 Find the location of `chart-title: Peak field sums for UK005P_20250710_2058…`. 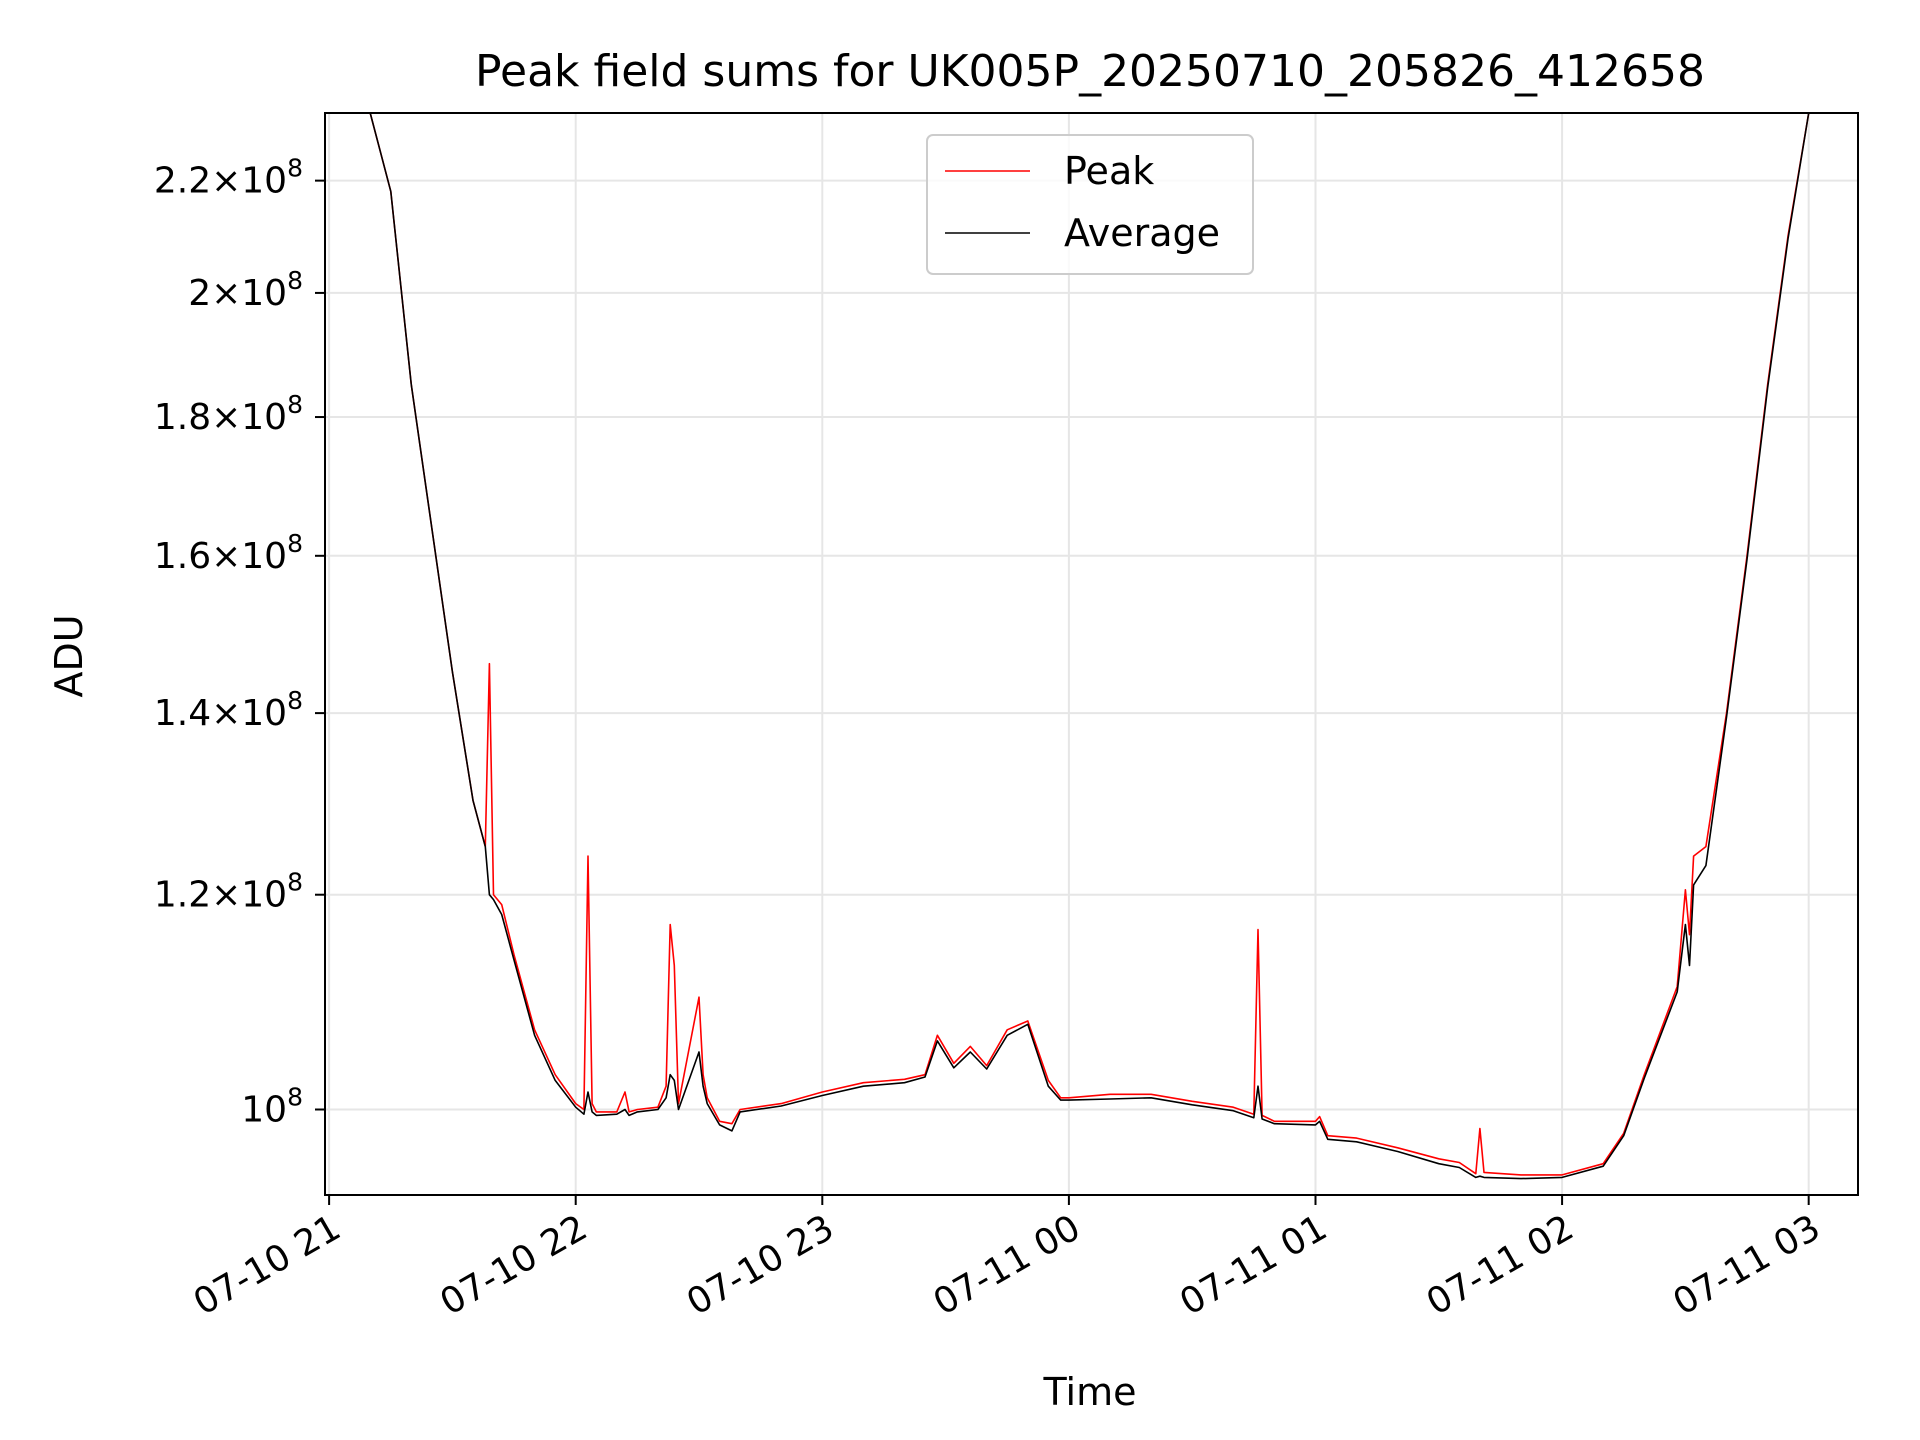

chart-title: Peak field sums for UK005P_20250710_2058… is located at coordinates (1090, 71).